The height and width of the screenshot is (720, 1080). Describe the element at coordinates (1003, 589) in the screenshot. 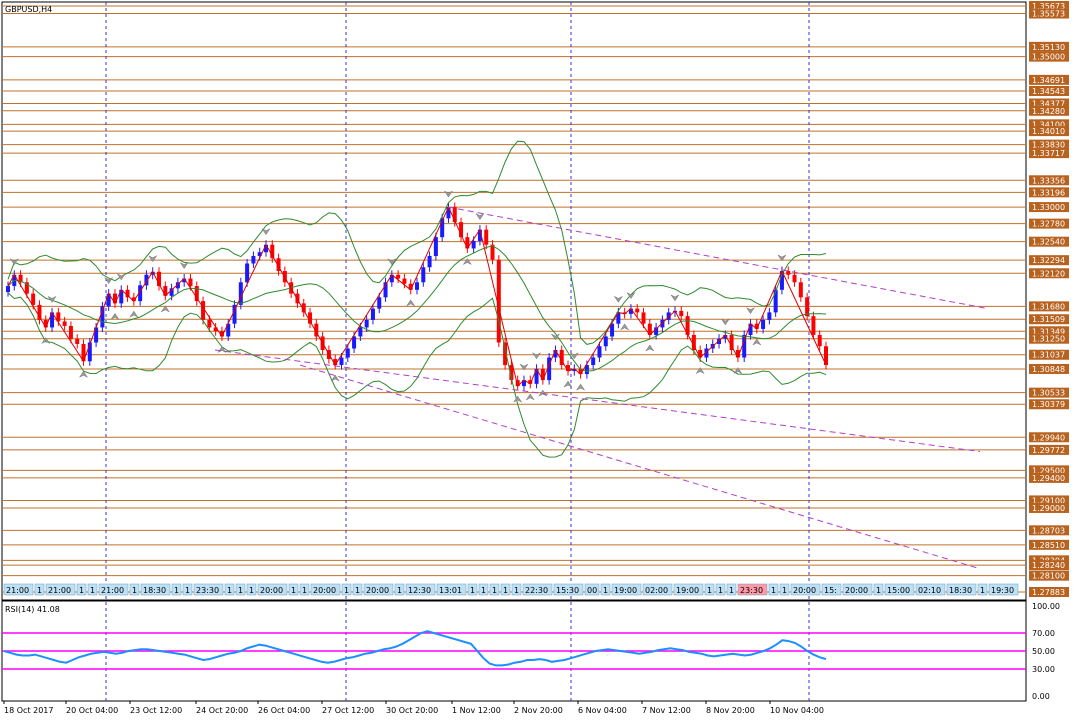

I see `event-marker: 19:30` at that location.